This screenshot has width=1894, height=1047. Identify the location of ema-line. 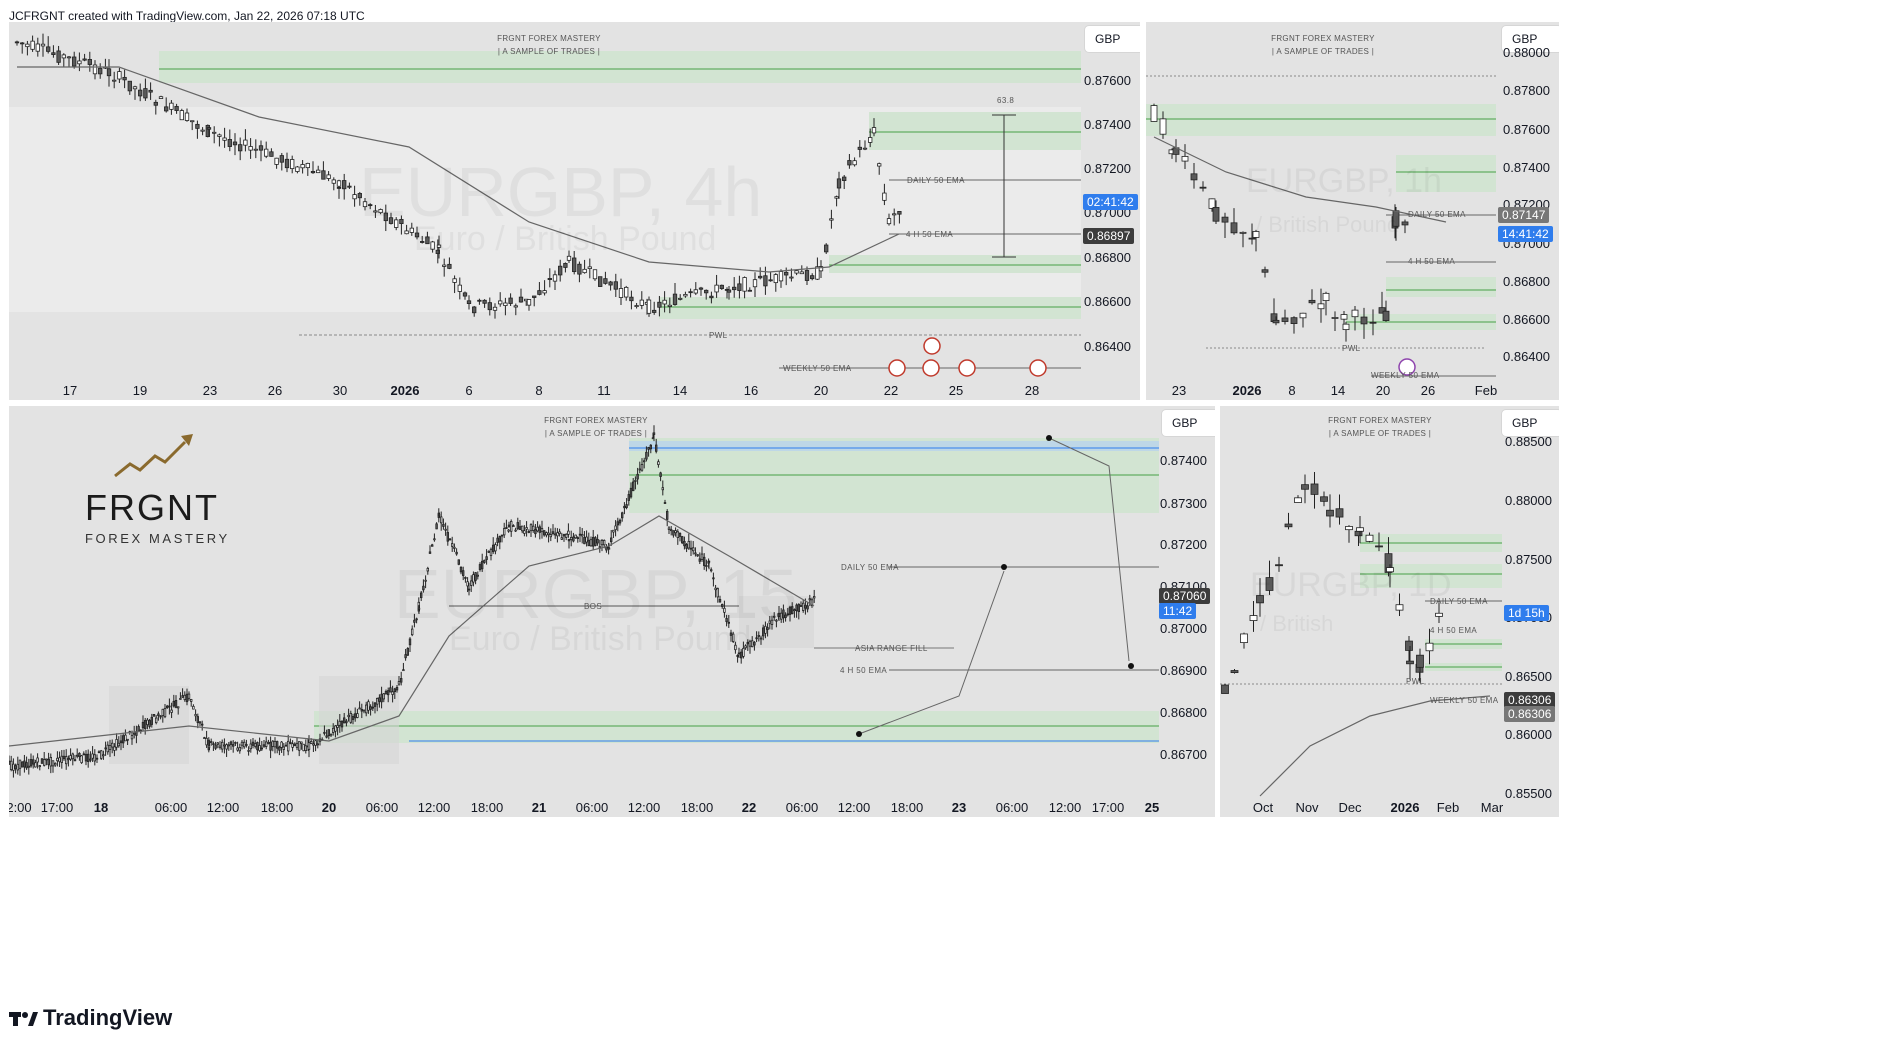
(412, 631).